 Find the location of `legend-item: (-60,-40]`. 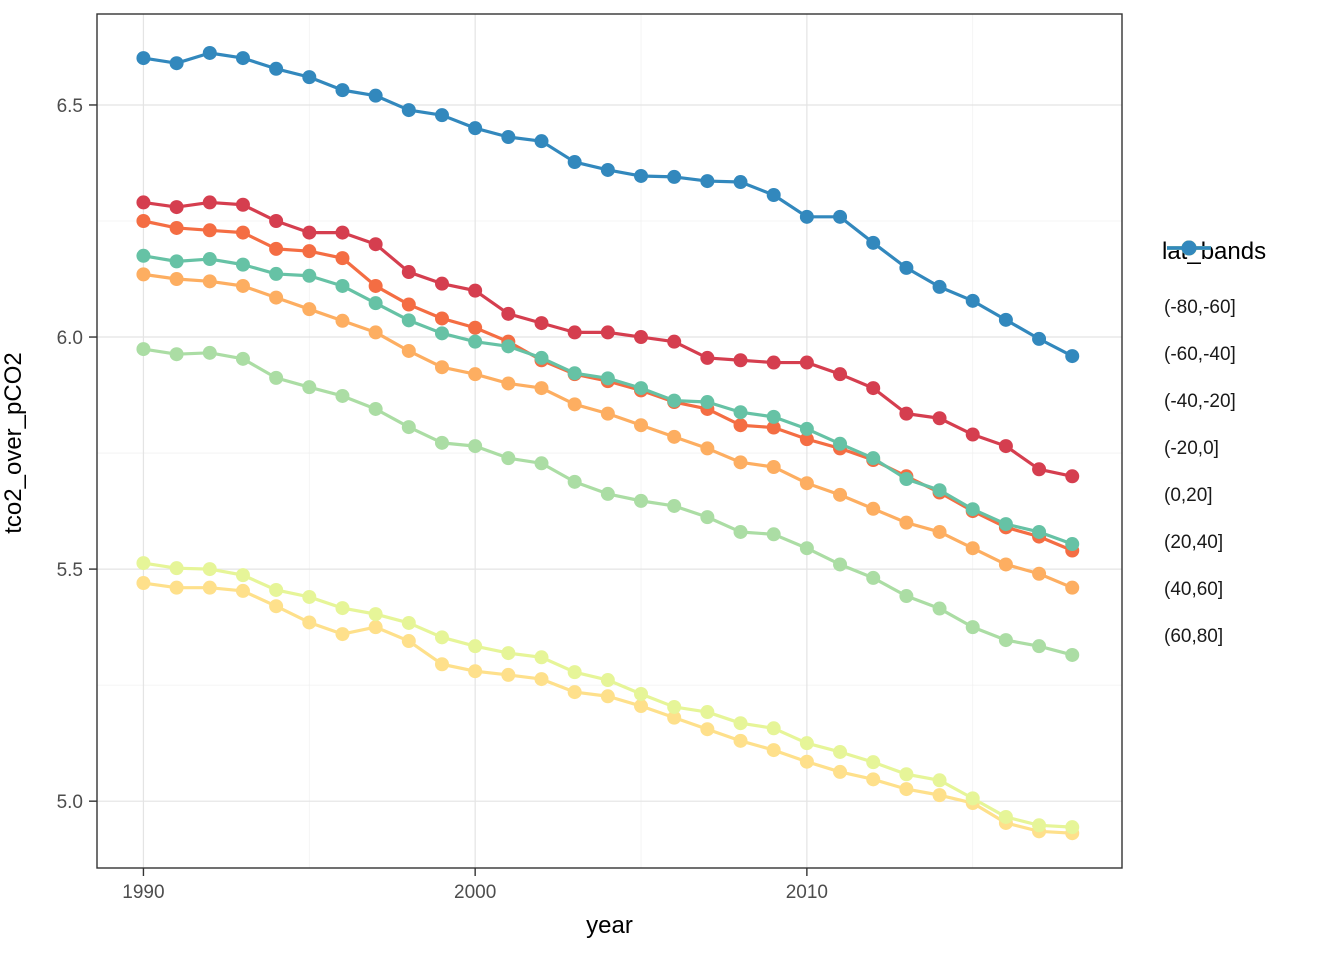

legend-item: (-60,-40] is located at coordinates (1247, 309).